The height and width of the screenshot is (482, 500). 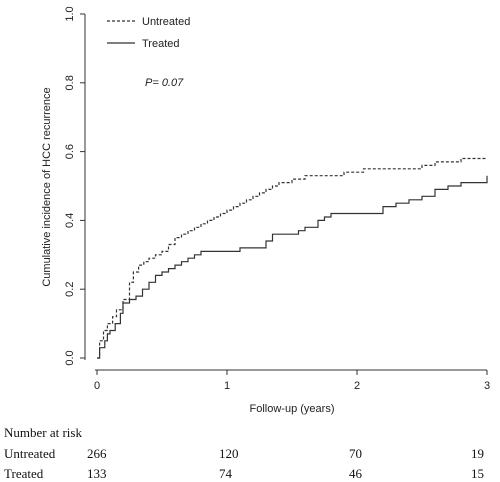 I want to click on p-value-annotation: P= 0.07, so click(x=164, y=83).